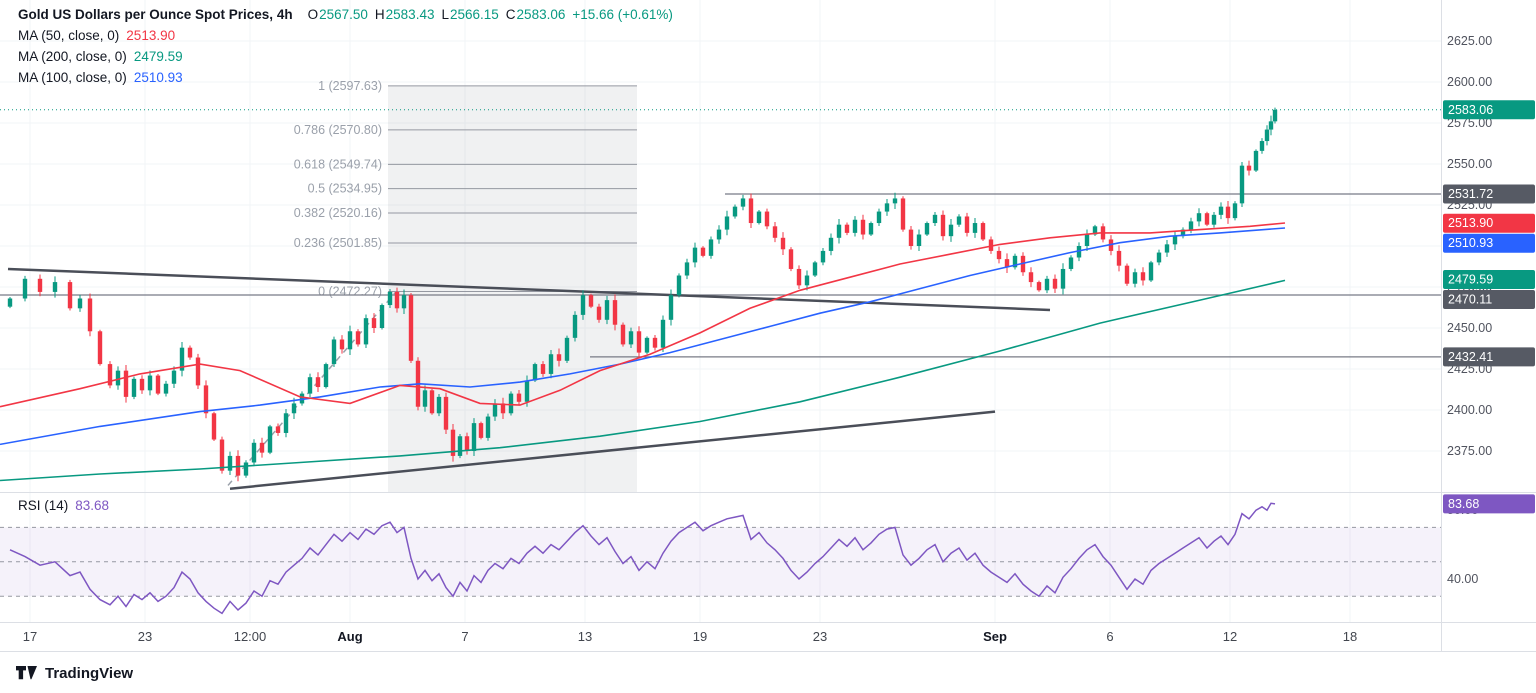 The image size is (1536, 693). I want to click on time-axis-label: 19, so click(700, 636).